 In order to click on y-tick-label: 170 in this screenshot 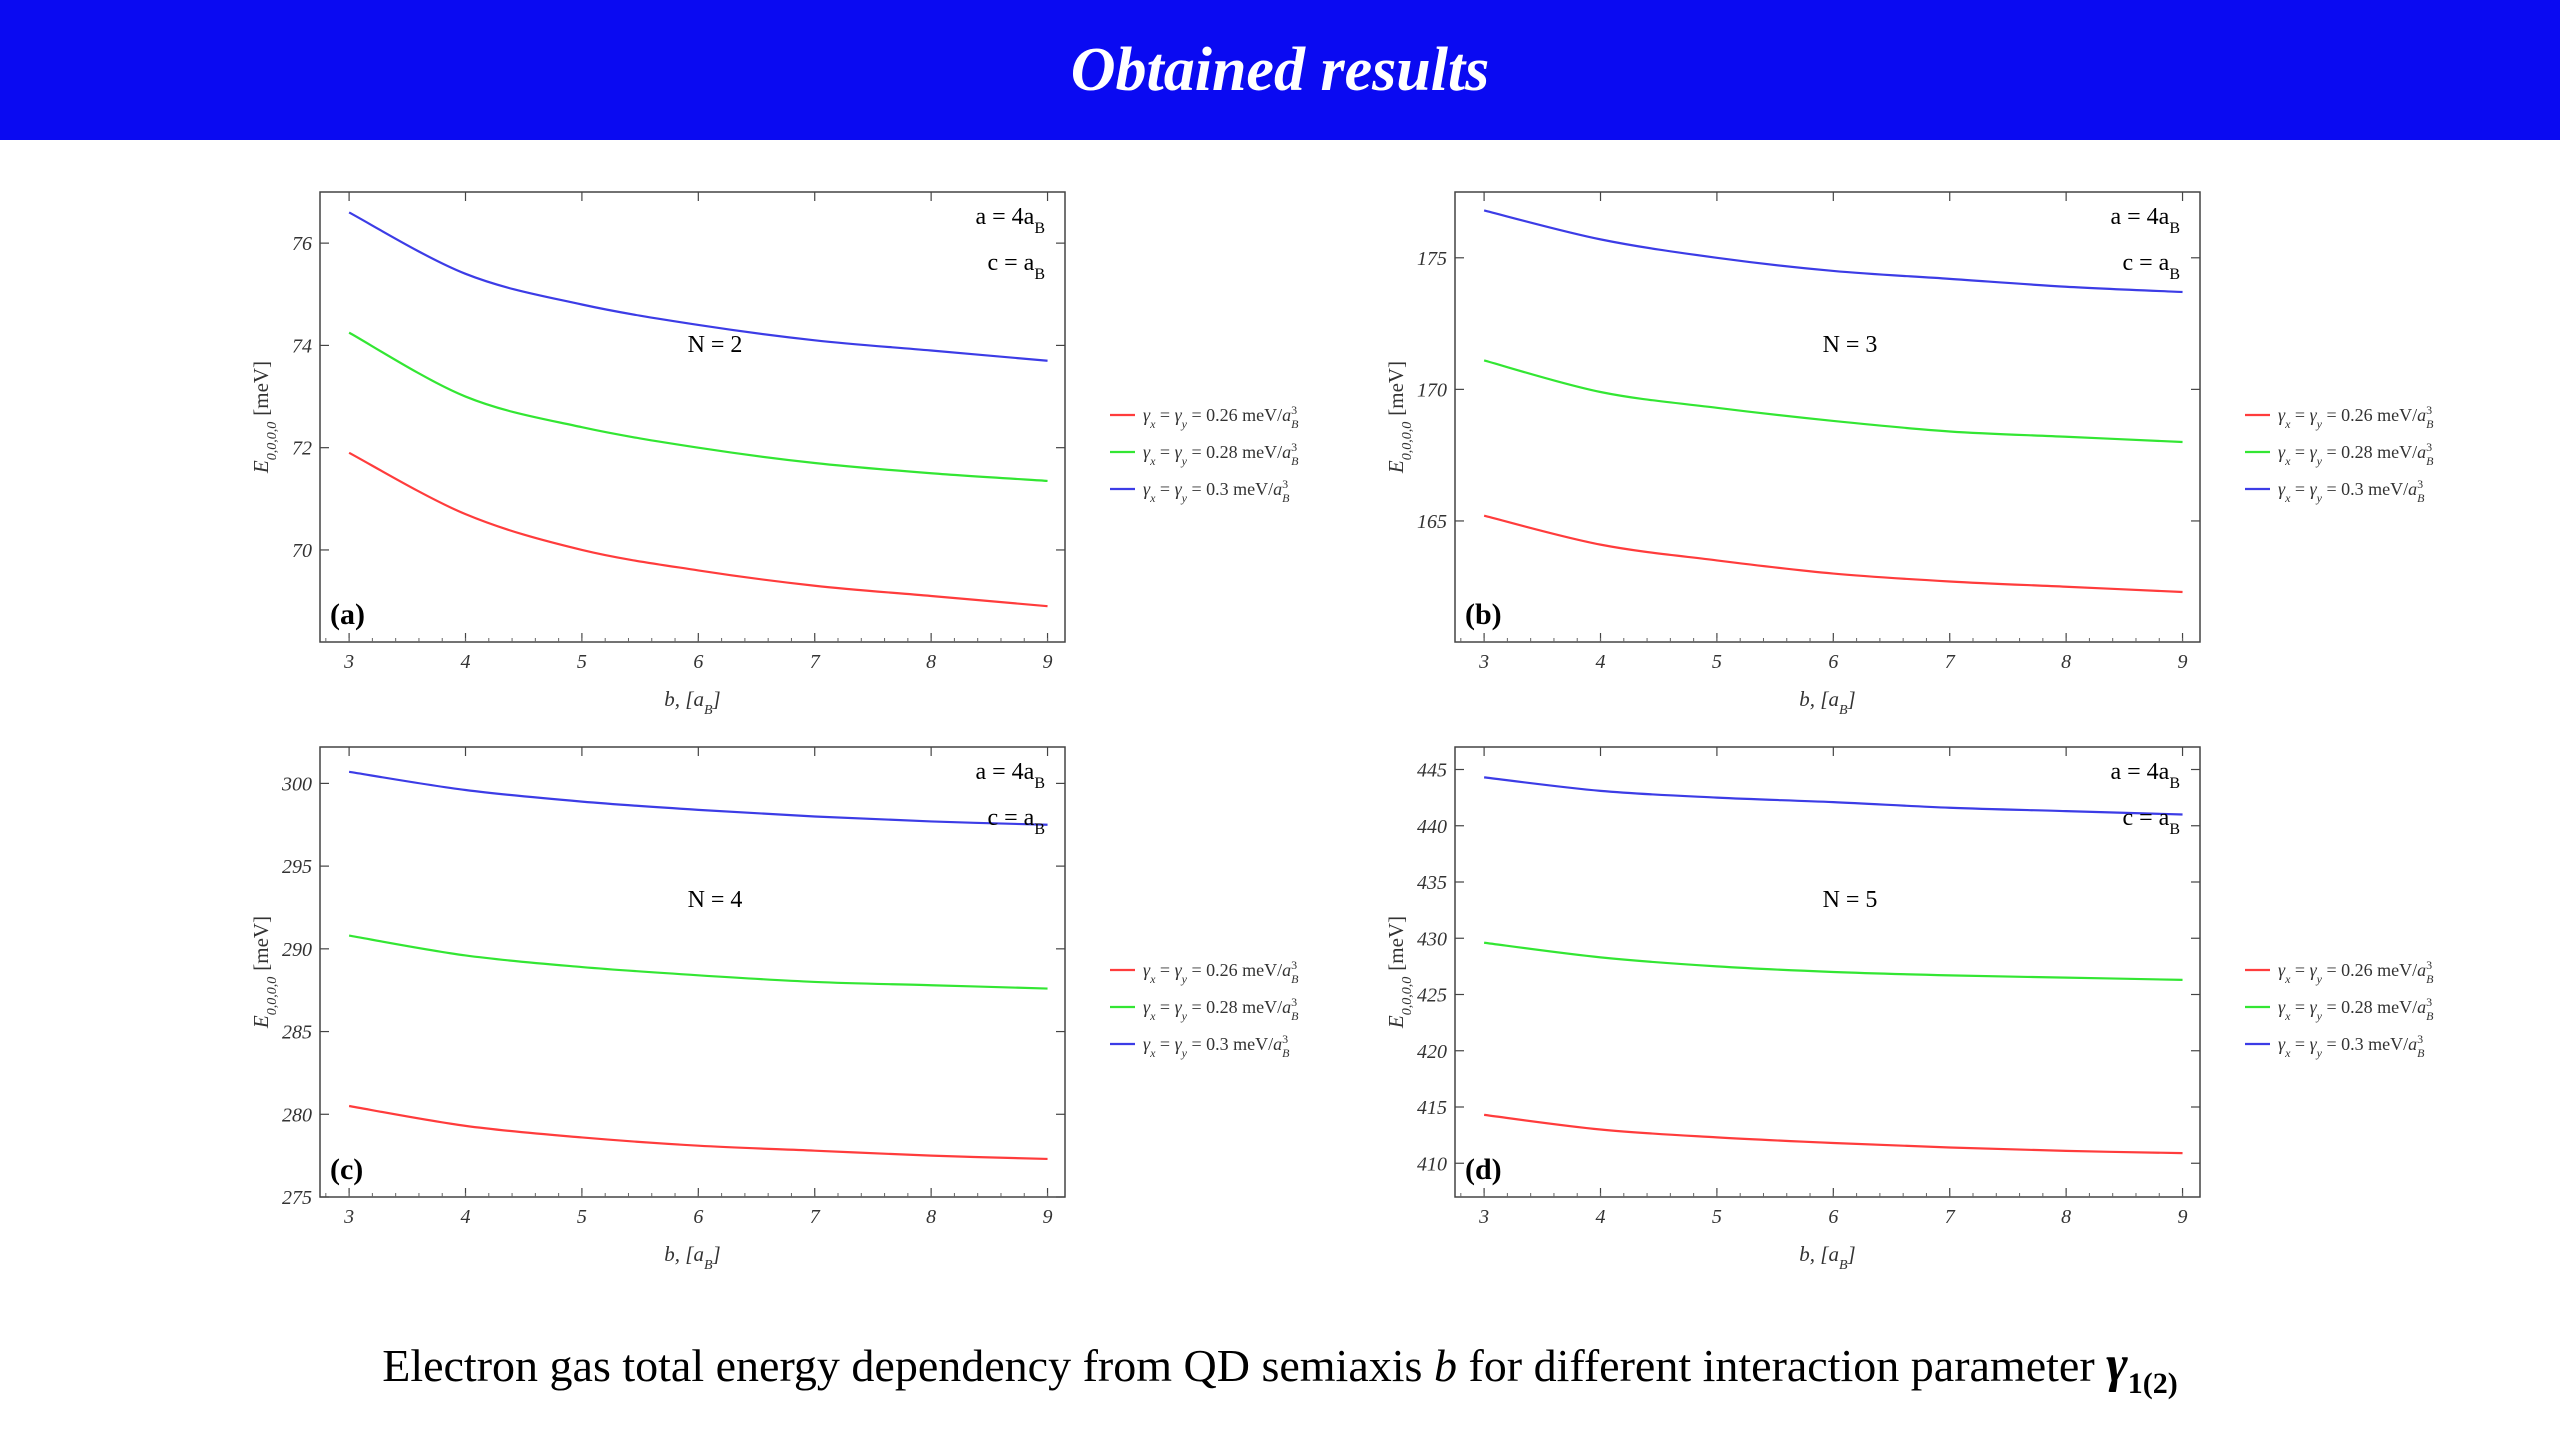, I will do `click(1432, 390)`.